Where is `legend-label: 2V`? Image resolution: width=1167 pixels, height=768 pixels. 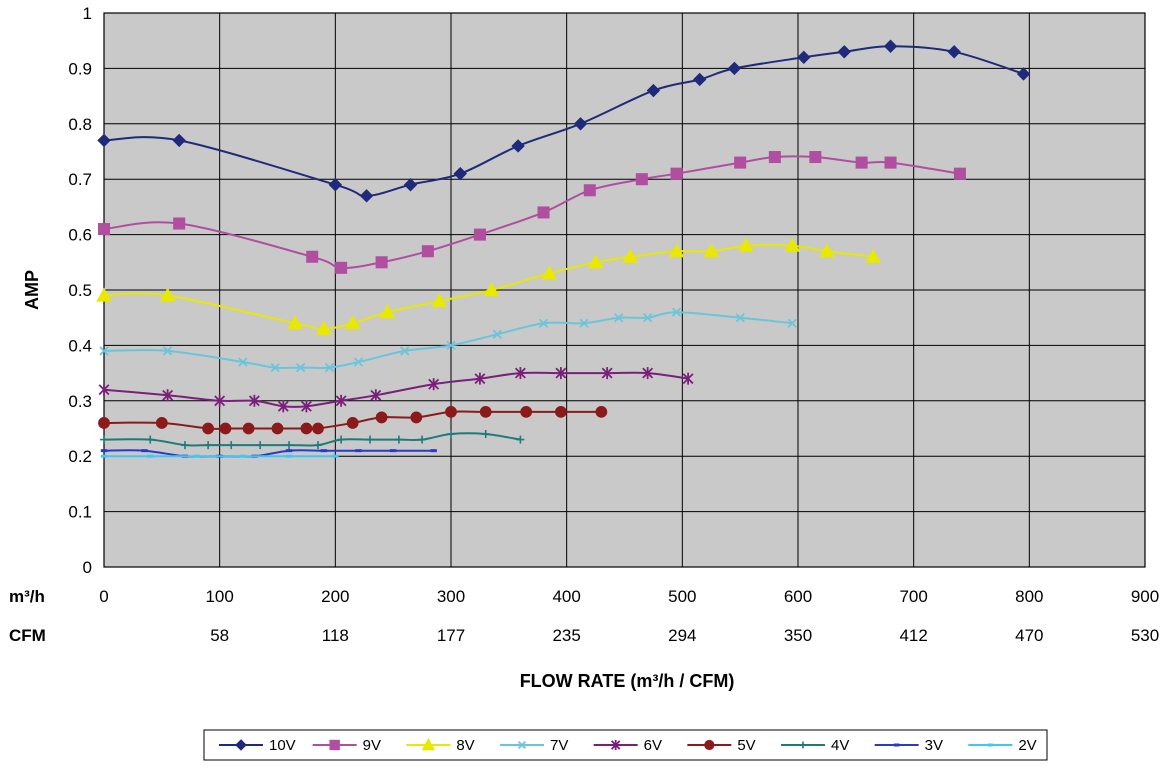 legend-label: 2V is located at coordinates (1027, 745).